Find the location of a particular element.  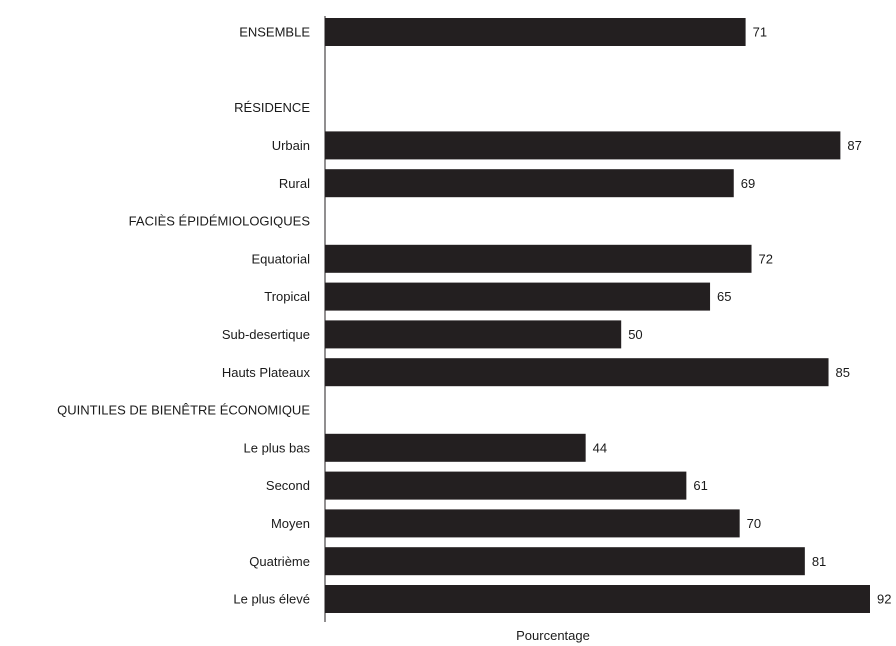

bar-equatorial is located at coordinates (538, 258).